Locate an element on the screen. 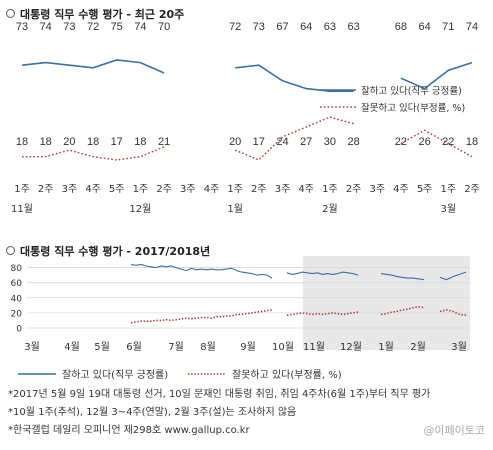 The height and width of the screenshot is (450, 493). chart1-title: 대통령 직무 수행 평가 - 최근 20주 is located at coordinates (95, 14).